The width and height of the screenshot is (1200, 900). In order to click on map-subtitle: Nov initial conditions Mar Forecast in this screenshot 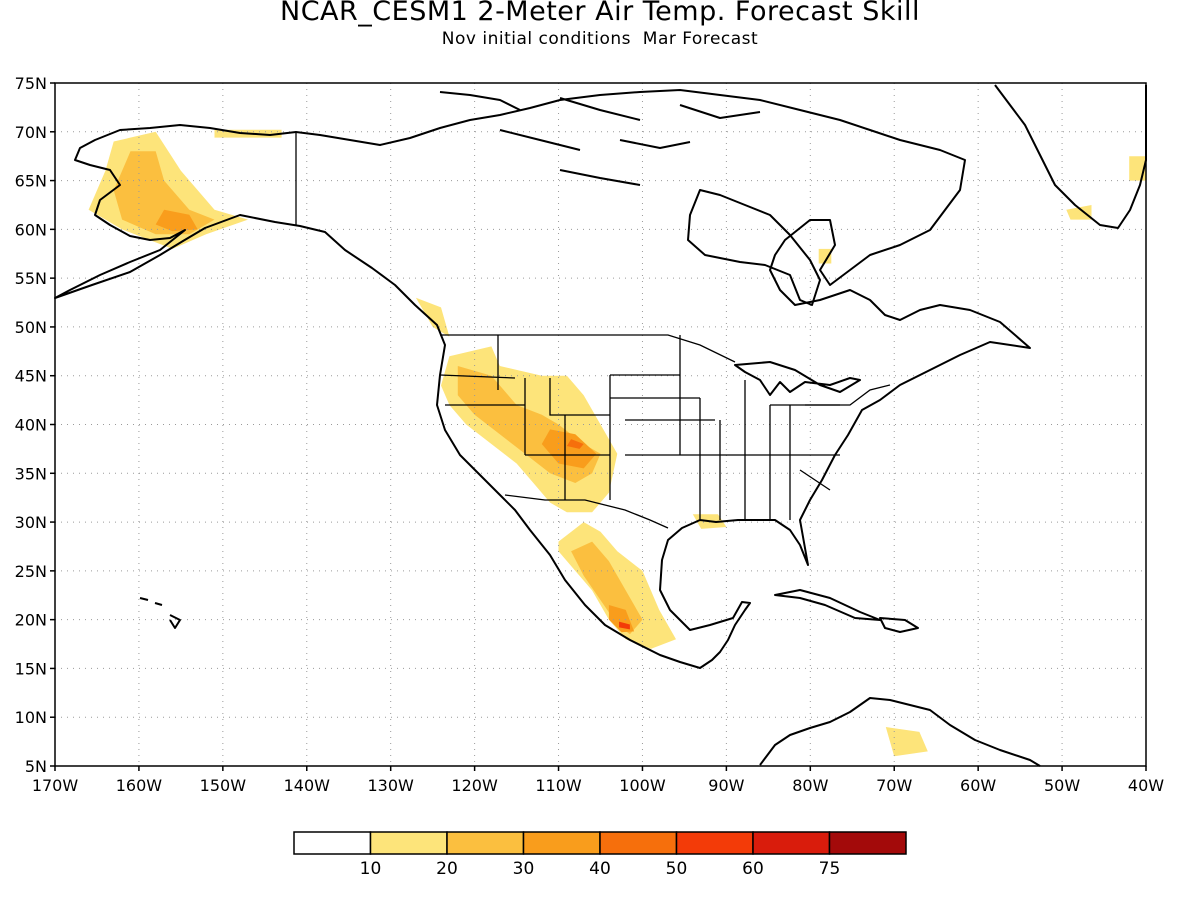, I will do `click(600, 39)`.